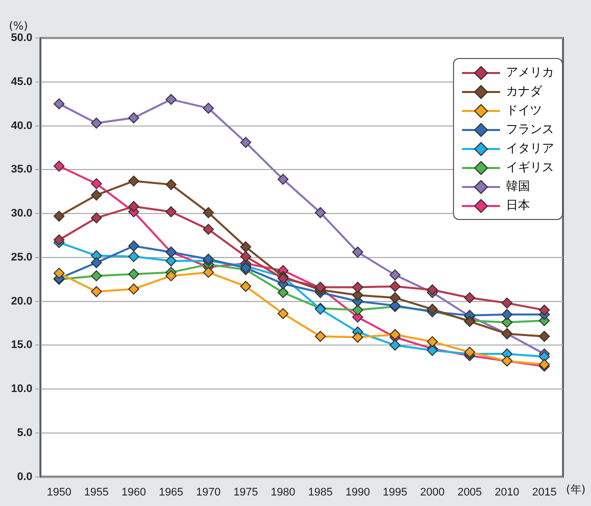 The width and height of the screenshot is (591, 506). What do you see at coordinates (59, 492) in the screenshot?
I see `x-tick-label: 1950` at bounding box center [59, 492].